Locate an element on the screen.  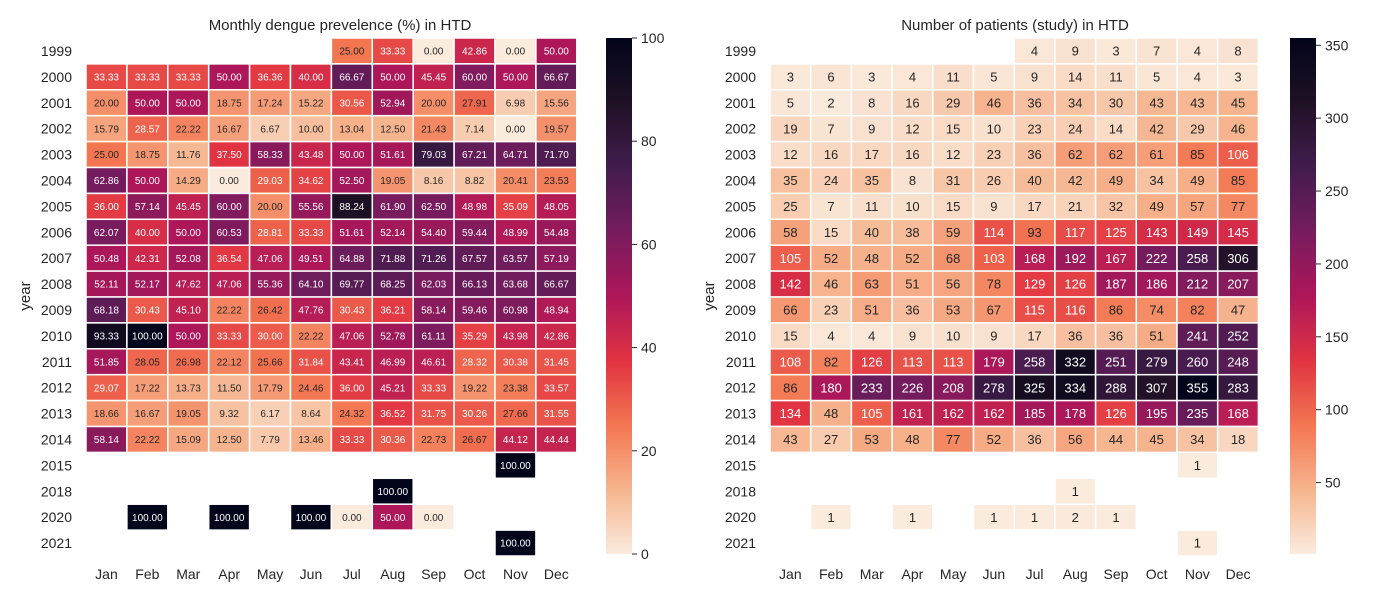
cell-label: 162 is located at coordinates (994, 413).